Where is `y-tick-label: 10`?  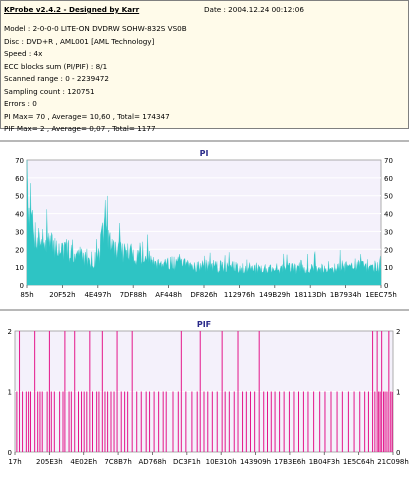 y-tick-label: 10 is located at coordinates (19, 268).